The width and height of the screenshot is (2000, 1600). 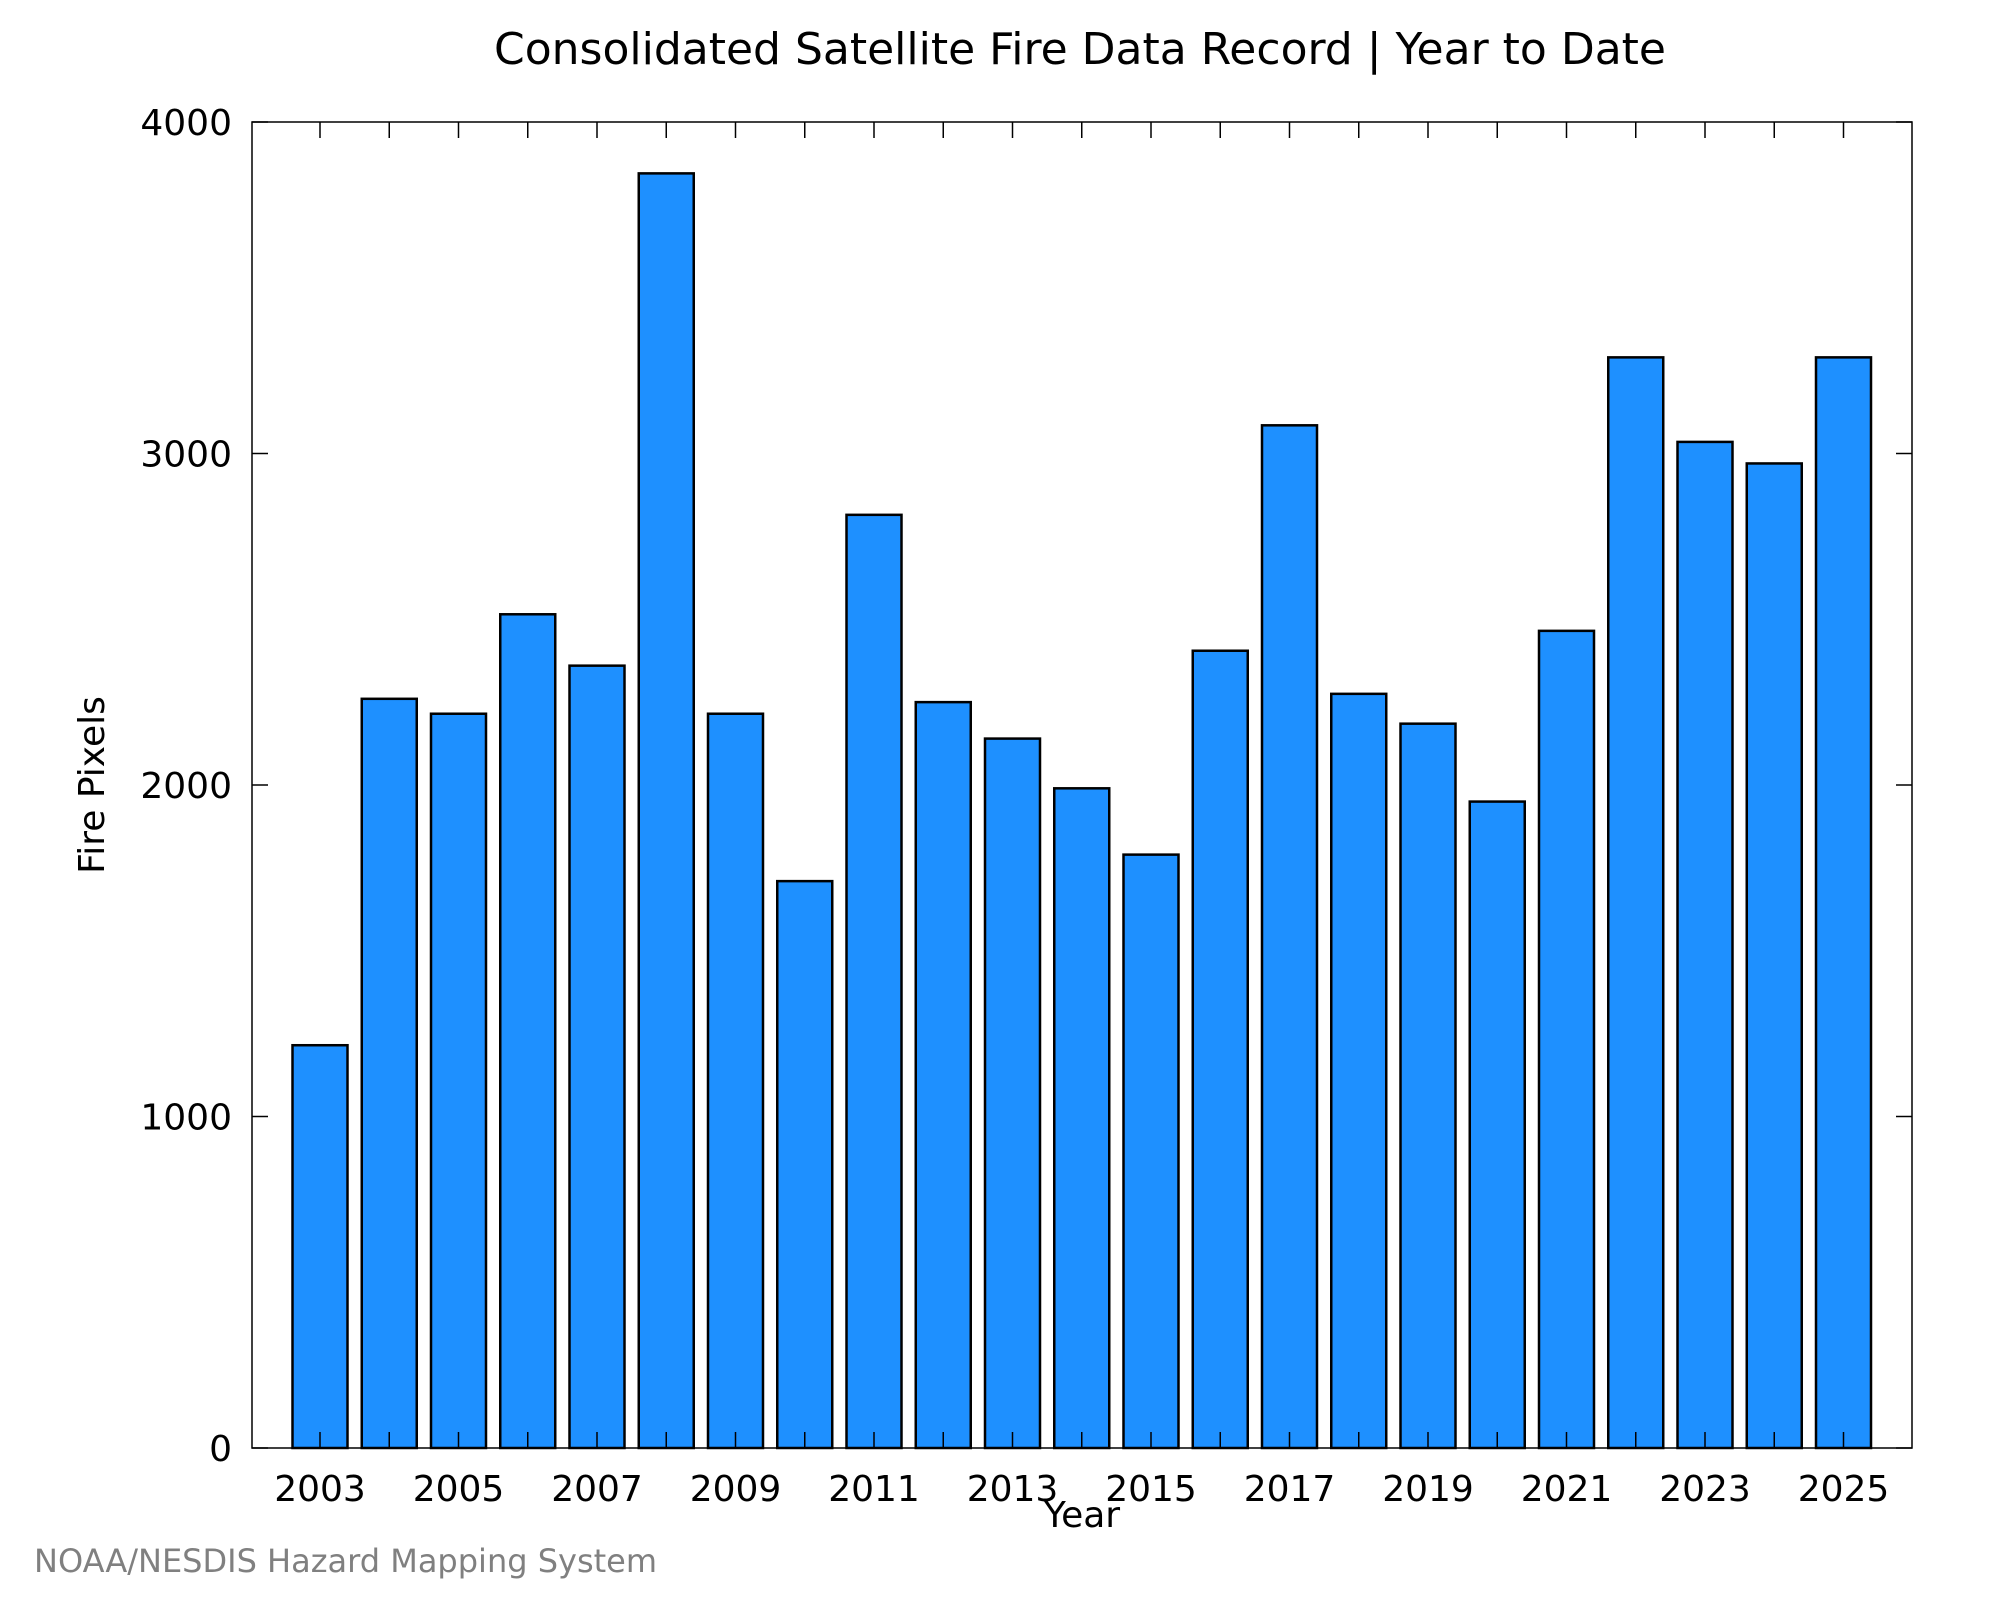 What do you see at coordinates (1290, 1489) in the screenshot?
I see `x-tick-label: 2017` at bounding box center [1290, 1489].